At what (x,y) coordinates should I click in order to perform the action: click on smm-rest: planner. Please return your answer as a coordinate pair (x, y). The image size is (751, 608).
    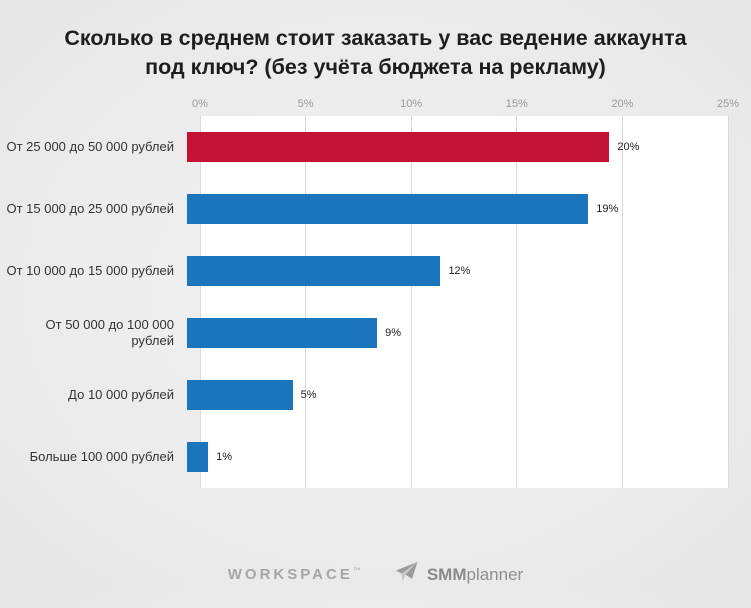
    Looking at the image, I should click on (495, 574).